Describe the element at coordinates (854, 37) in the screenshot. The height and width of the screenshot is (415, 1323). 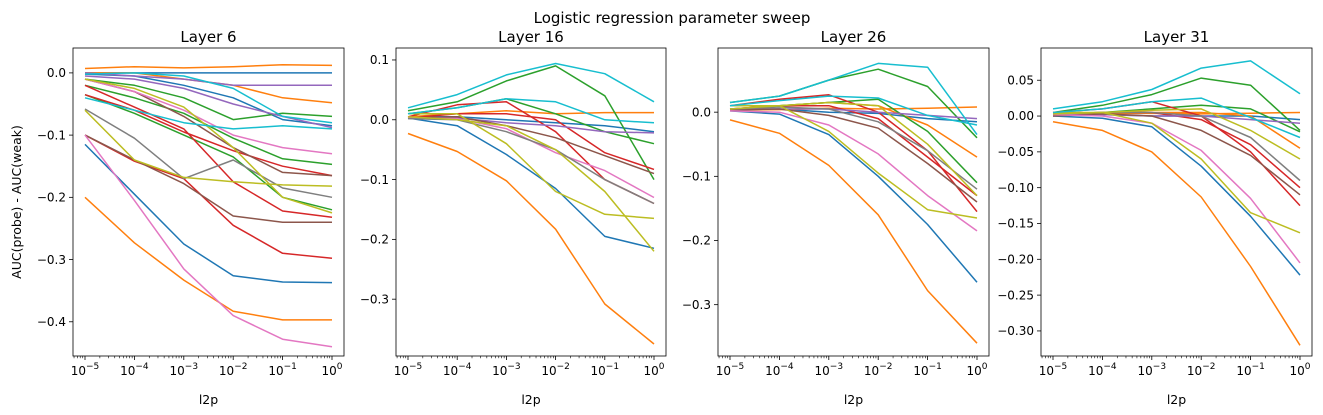
I see `panel-title: Layer 26` at that location.